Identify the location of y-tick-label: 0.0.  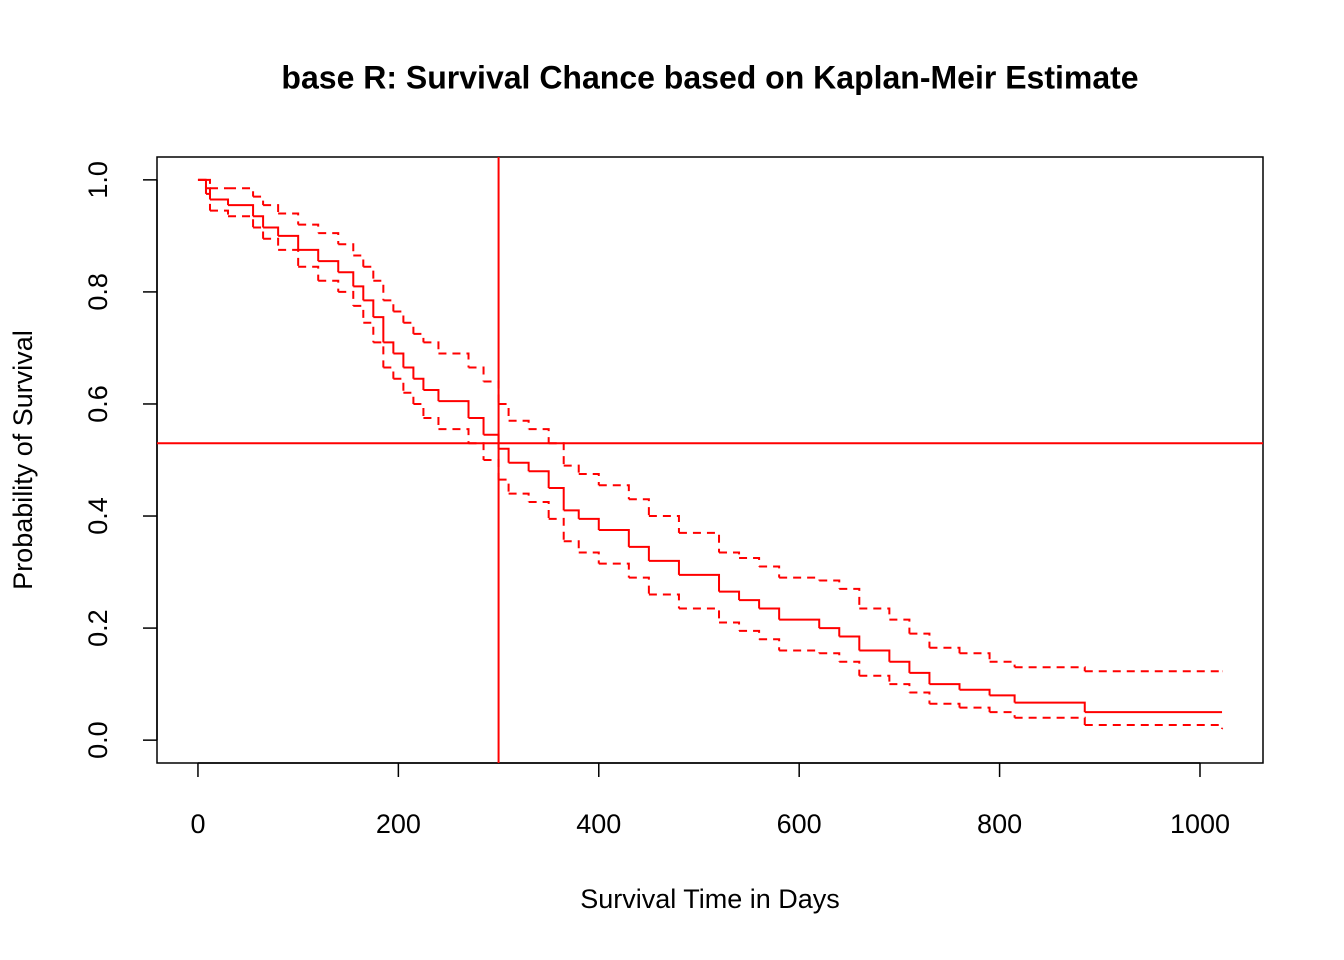
(98, 740).